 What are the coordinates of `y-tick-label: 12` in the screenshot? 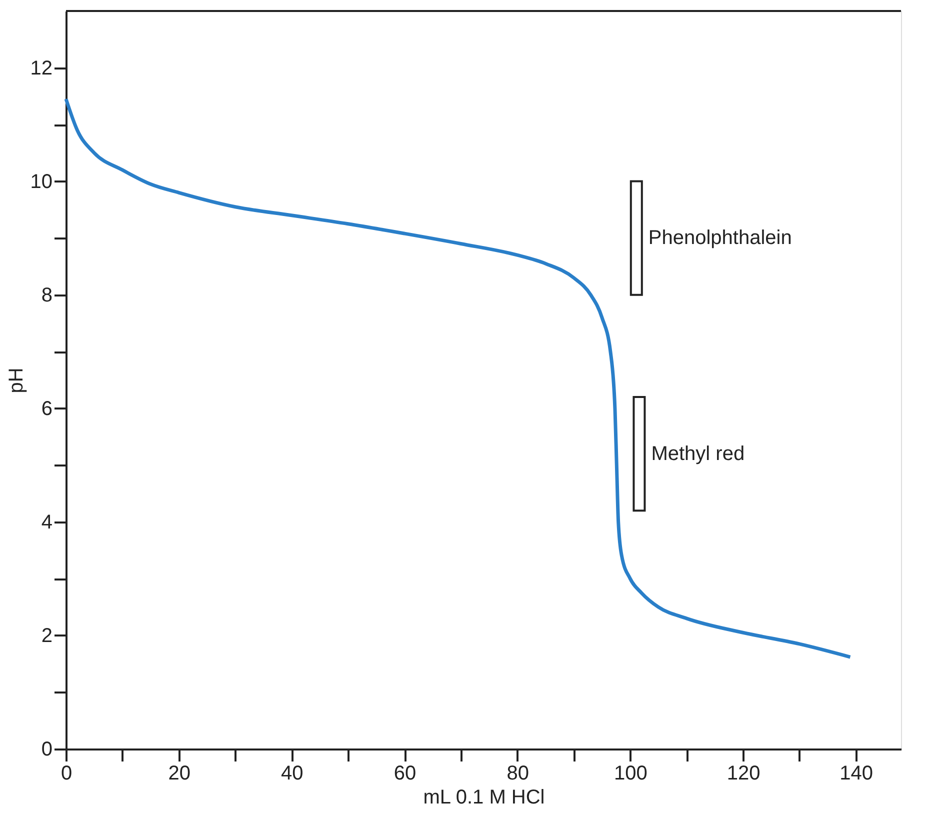 It's located at (41, 68).